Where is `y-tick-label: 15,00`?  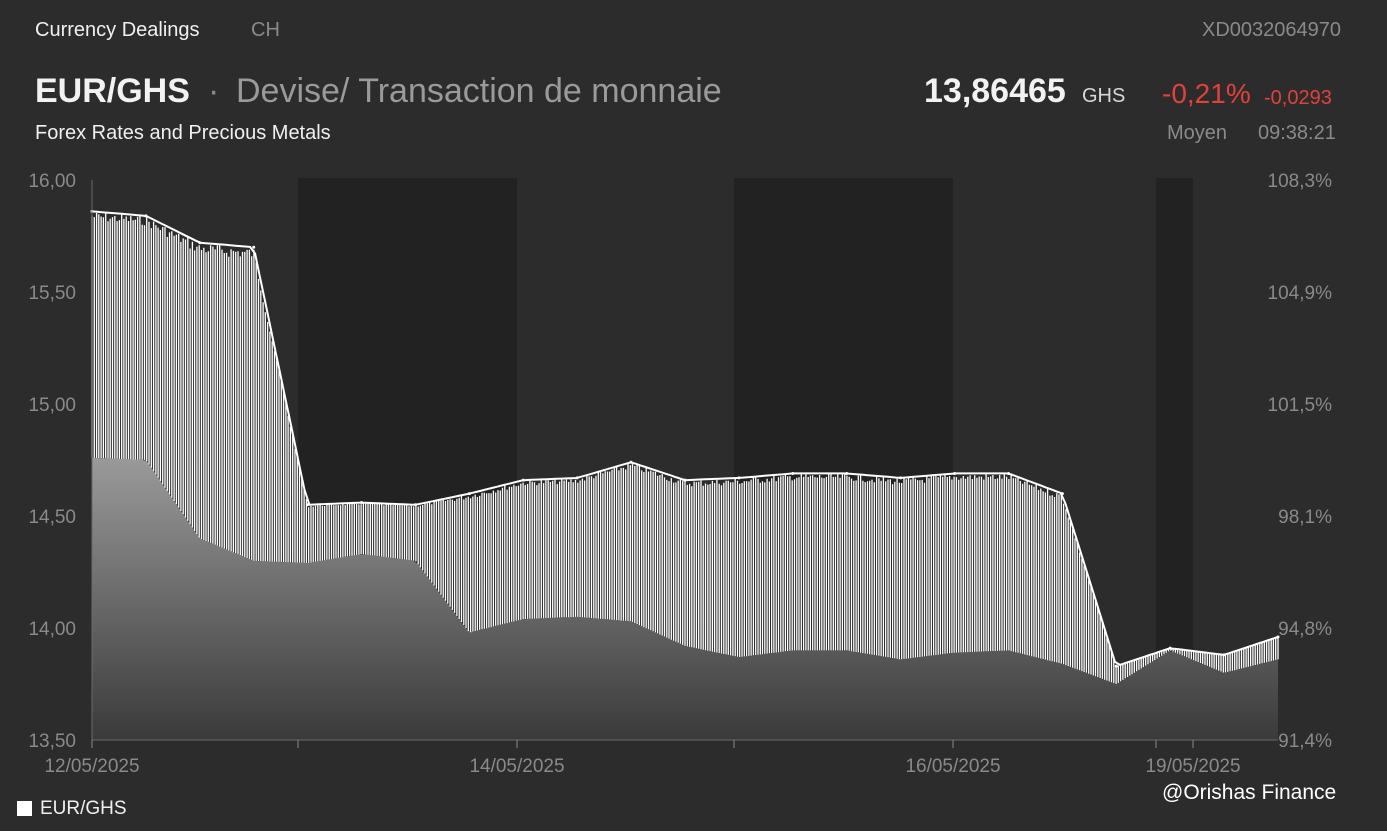
y-tick-label: 15,00 is located at coordinates (52, 405).